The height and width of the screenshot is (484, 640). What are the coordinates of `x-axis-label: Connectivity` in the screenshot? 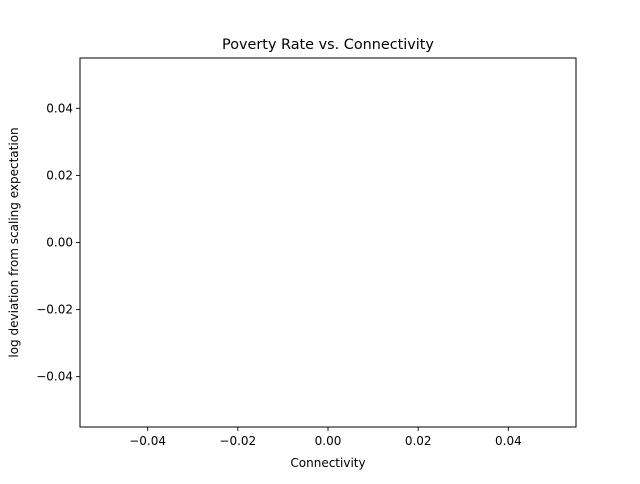 It's located at (327, 463).